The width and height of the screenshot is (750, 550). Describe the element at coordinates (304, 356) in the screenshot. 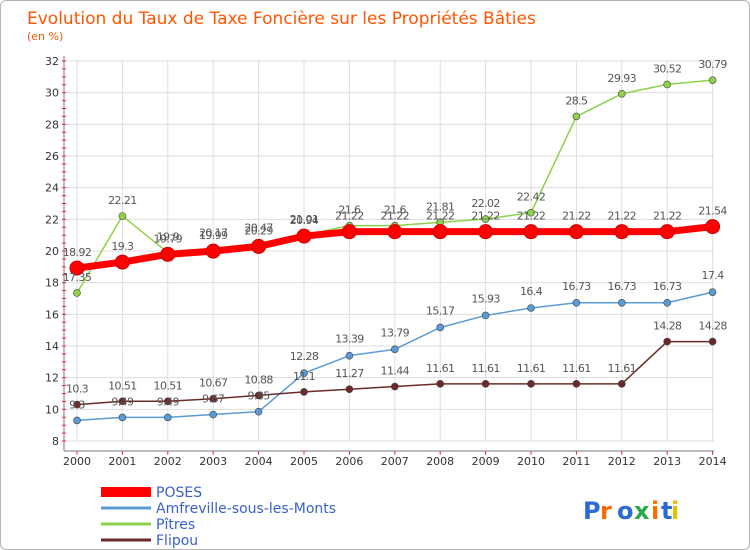

I see `data-label: 12.28` at that location.